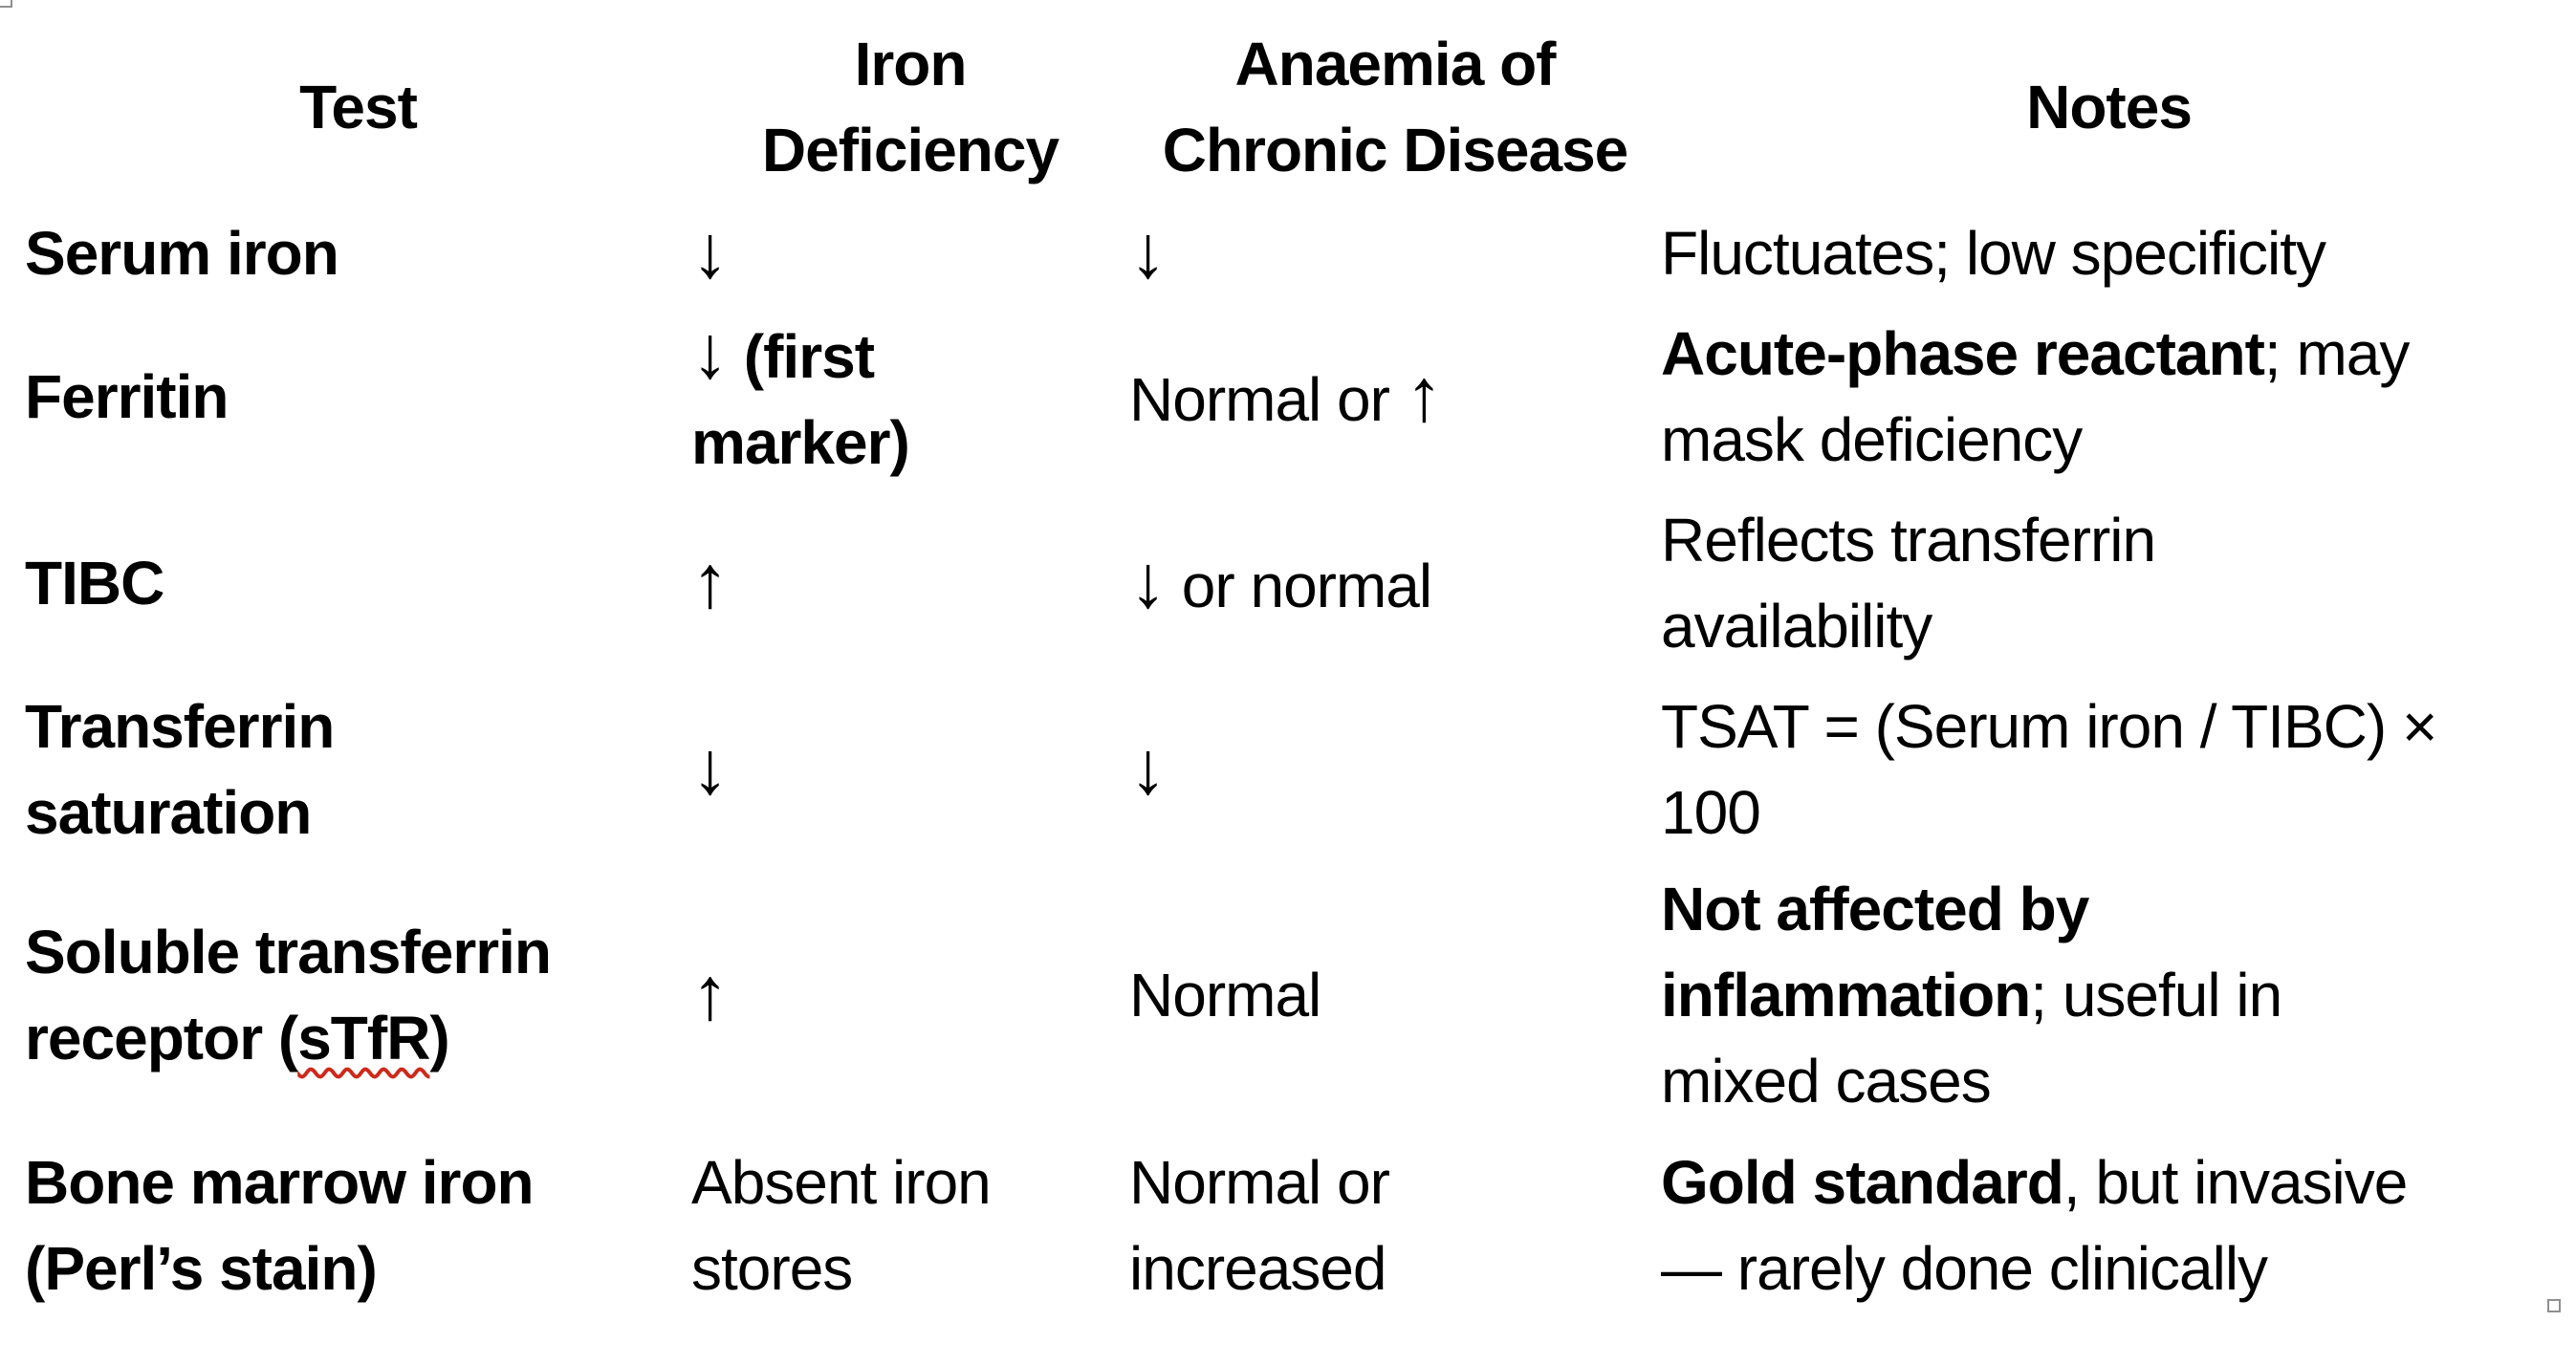 The image size is (2576, 1365). Describe the element at coordinates (6, 4) in the screenshot. I see `resize-handle-top-left` at that location.